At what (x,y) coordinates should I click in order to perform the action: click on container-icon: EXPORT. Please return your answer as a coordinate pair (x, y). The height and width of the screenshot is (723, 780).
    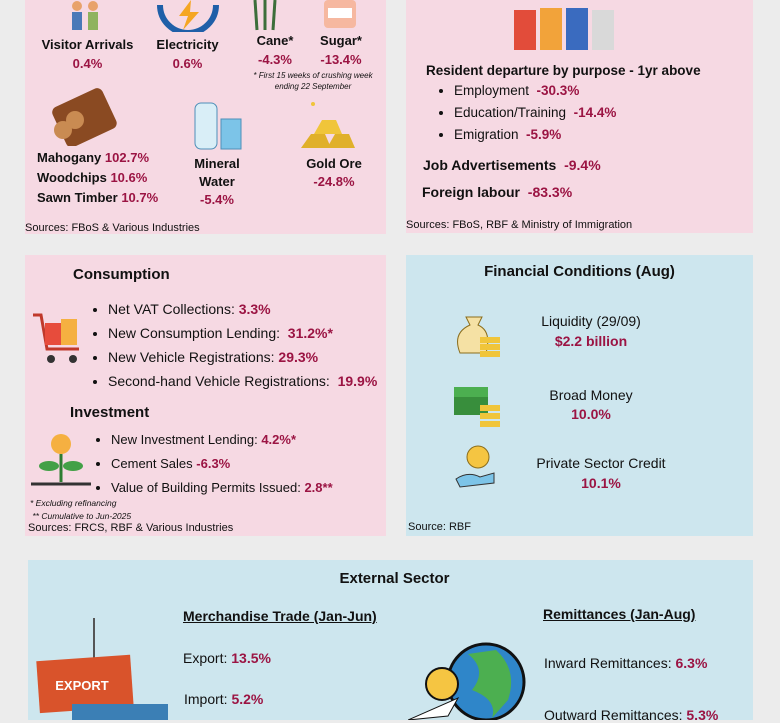
    Looking at the image, I should click on (102, 669).